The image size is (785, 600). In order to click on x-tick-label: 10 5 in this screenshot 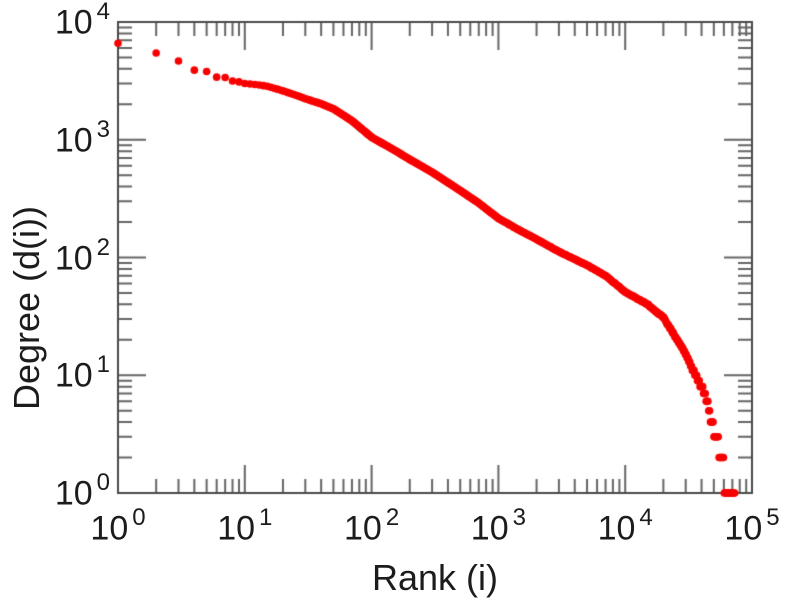, I will do `click(751, 527)`.